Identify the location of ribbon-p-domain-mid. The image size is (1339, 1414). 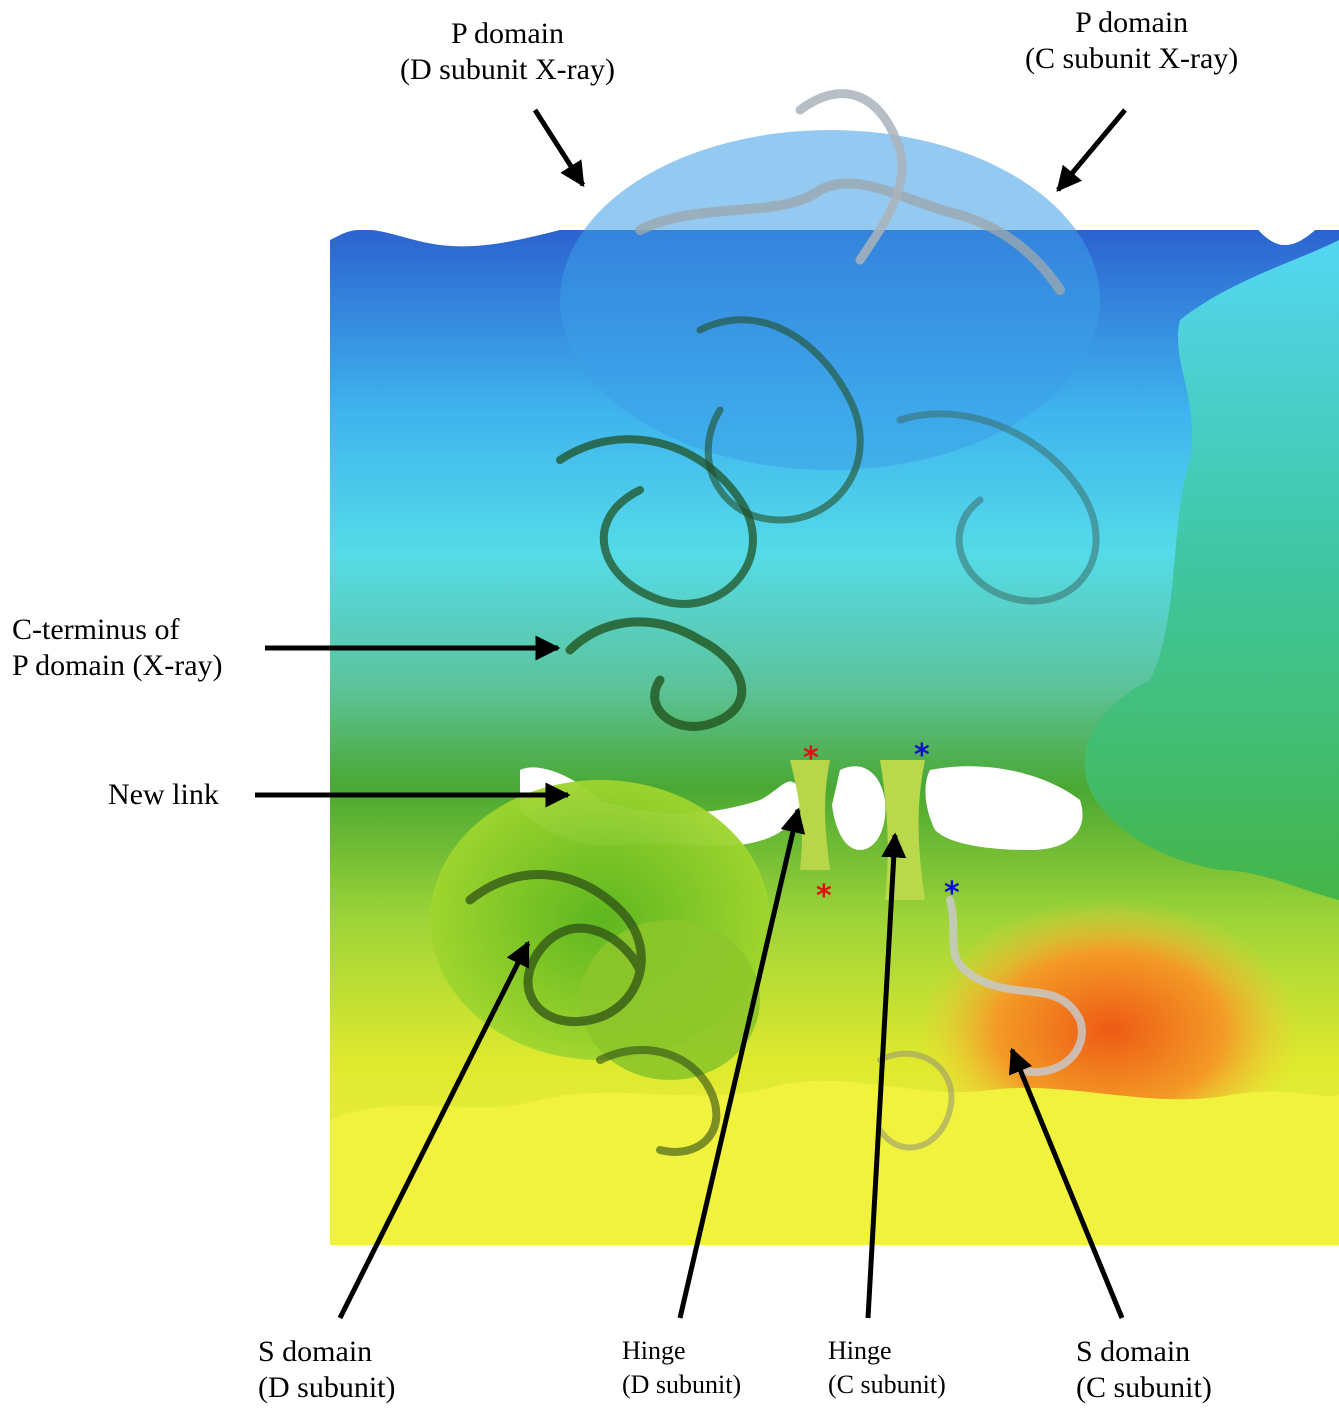
(656, 521).